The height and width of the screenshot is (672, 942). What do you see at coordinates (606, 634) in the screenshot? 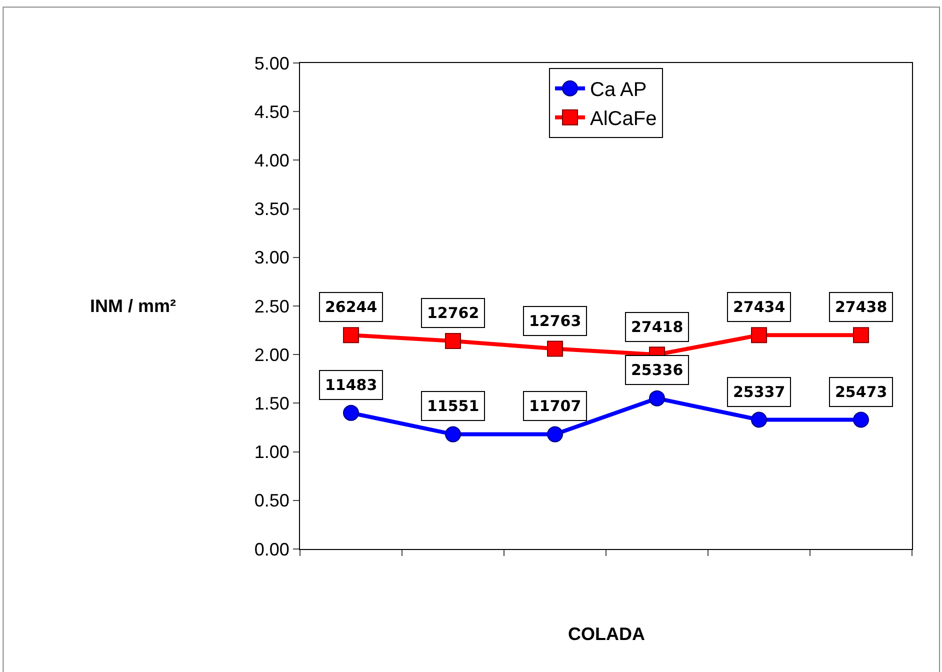
I see `x-axis-title: COLADA` at bounding box center [606, 634].